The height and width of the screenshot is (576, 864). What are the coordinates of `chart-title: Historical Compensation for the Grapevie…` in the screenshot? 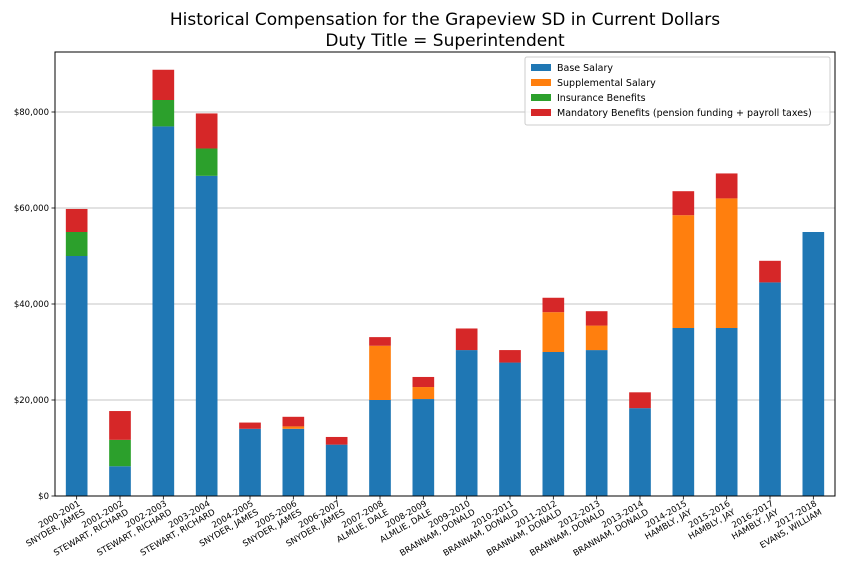 It's located at (445, 20).